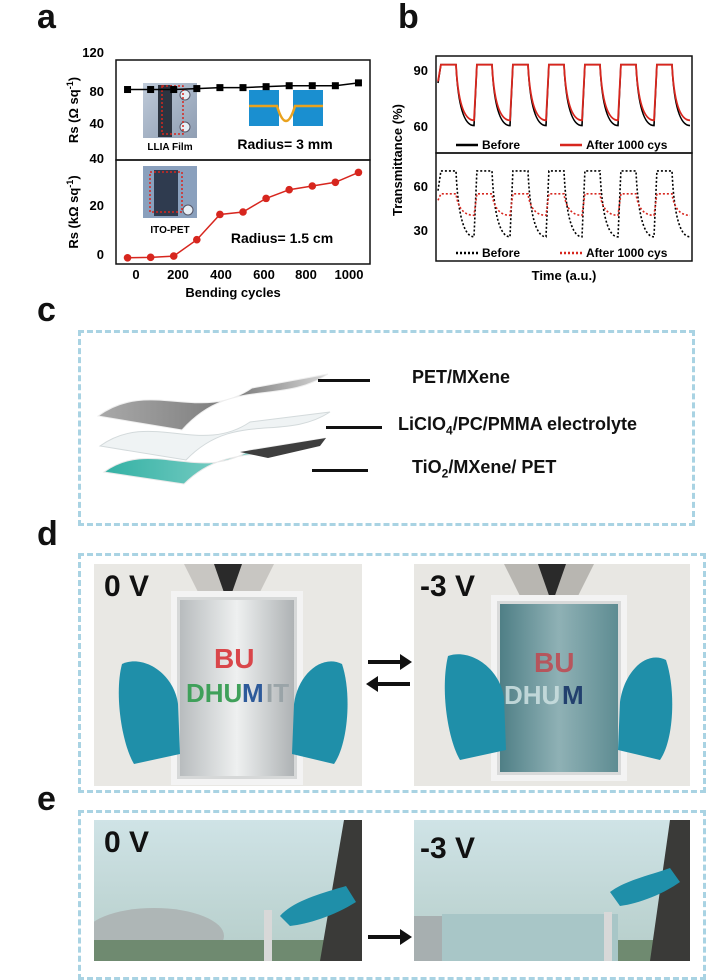 The height and width of the screenshot is (980, 716). Describe the element at coordinates (97, 91) in the screenshot. I see `a-top-ytick-80: 80` at that location.